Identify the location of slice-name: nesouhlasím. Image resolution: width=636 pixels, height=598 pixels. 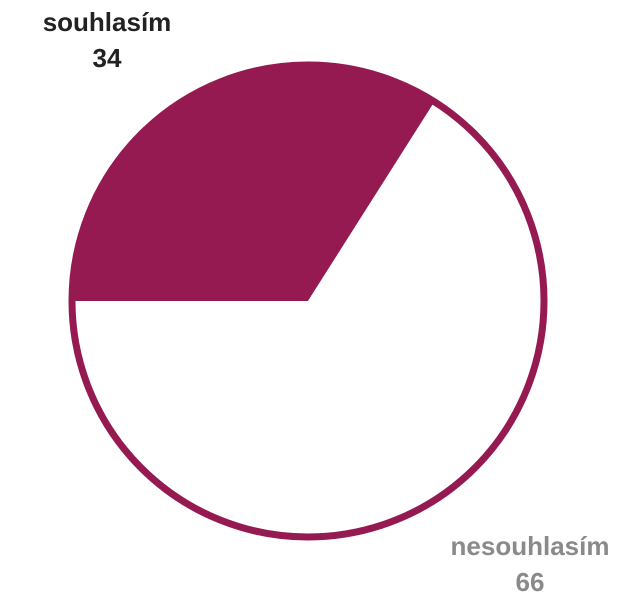
(530, 546).